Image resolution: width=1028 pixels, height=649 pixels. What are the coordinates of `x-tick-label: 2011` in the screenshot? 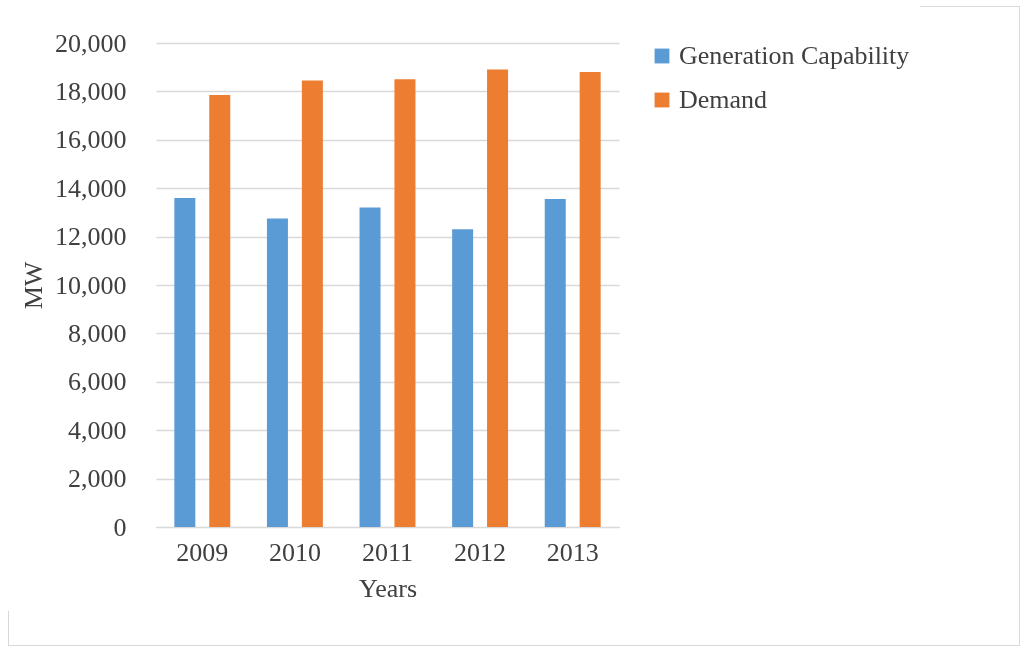 It's located at (387, 552).